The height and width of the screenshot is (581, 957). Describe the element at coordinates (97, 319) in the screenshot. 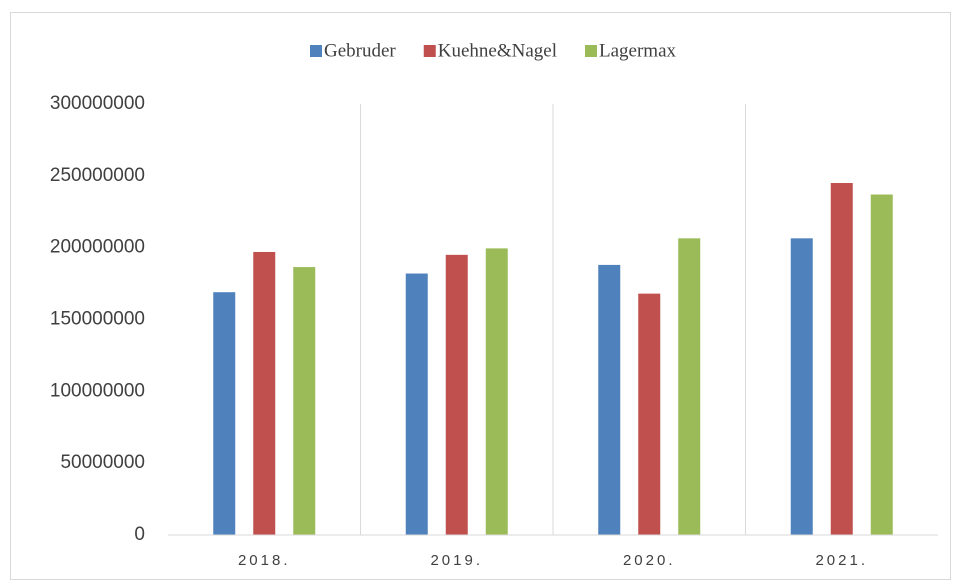

I see `y-tick-label: 150000000` at that location.